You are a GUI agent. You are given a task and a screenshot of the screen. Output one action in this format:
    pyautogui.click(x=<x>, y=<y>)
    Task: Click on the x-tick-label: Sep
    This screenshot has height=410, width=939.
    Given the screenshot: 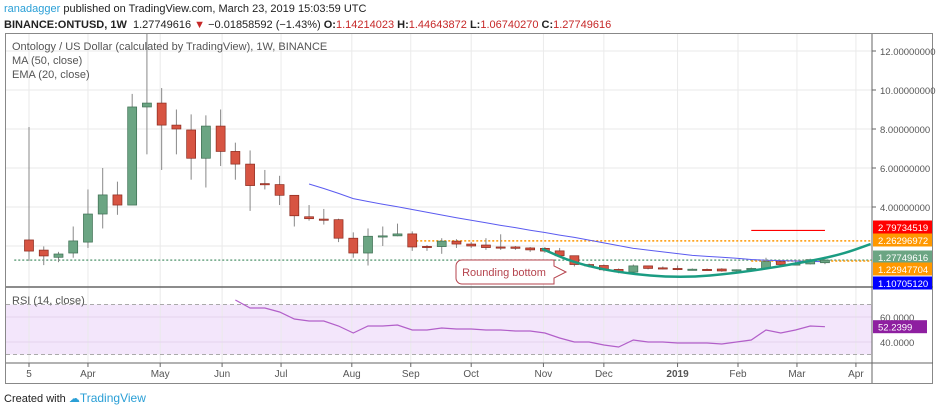 What is the action you would take?
    pyautogui.click(x=411, y=374)
    